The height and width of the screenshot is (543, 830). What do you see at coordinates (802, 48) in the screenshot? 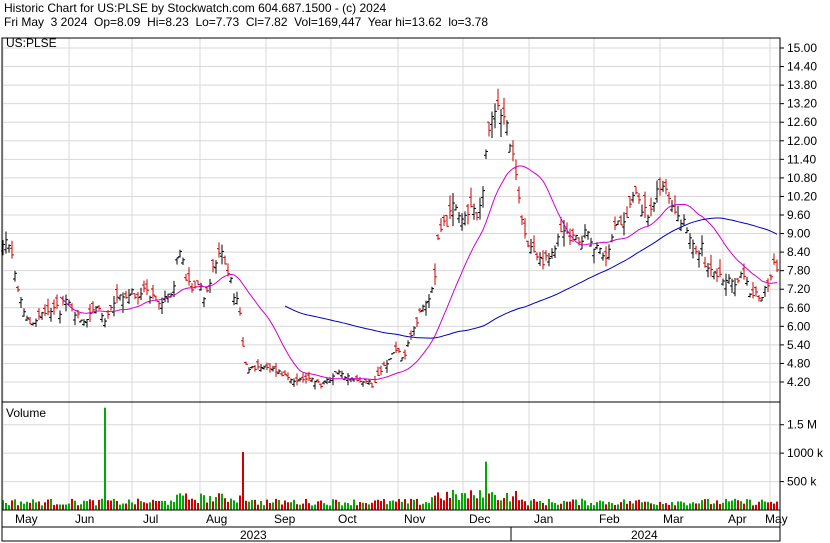
I see `price-tick-label: 15.00` at bounding box center [802, 48].